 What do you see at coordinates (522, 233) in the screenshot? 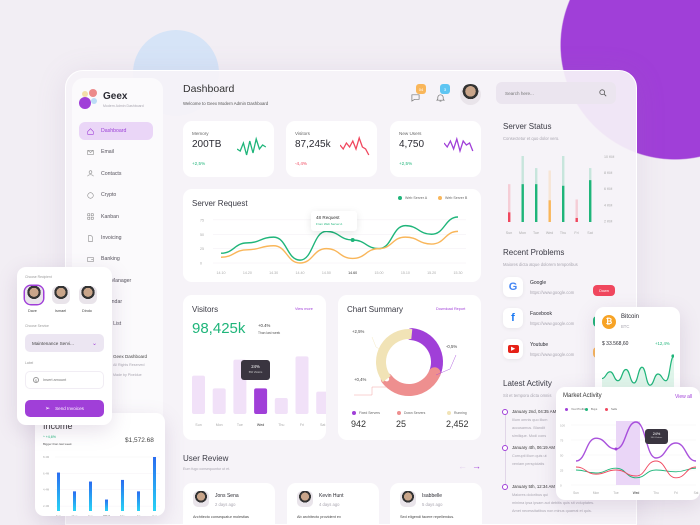
I see `x-tick-label: Mon` at bounding box center [522, 233].